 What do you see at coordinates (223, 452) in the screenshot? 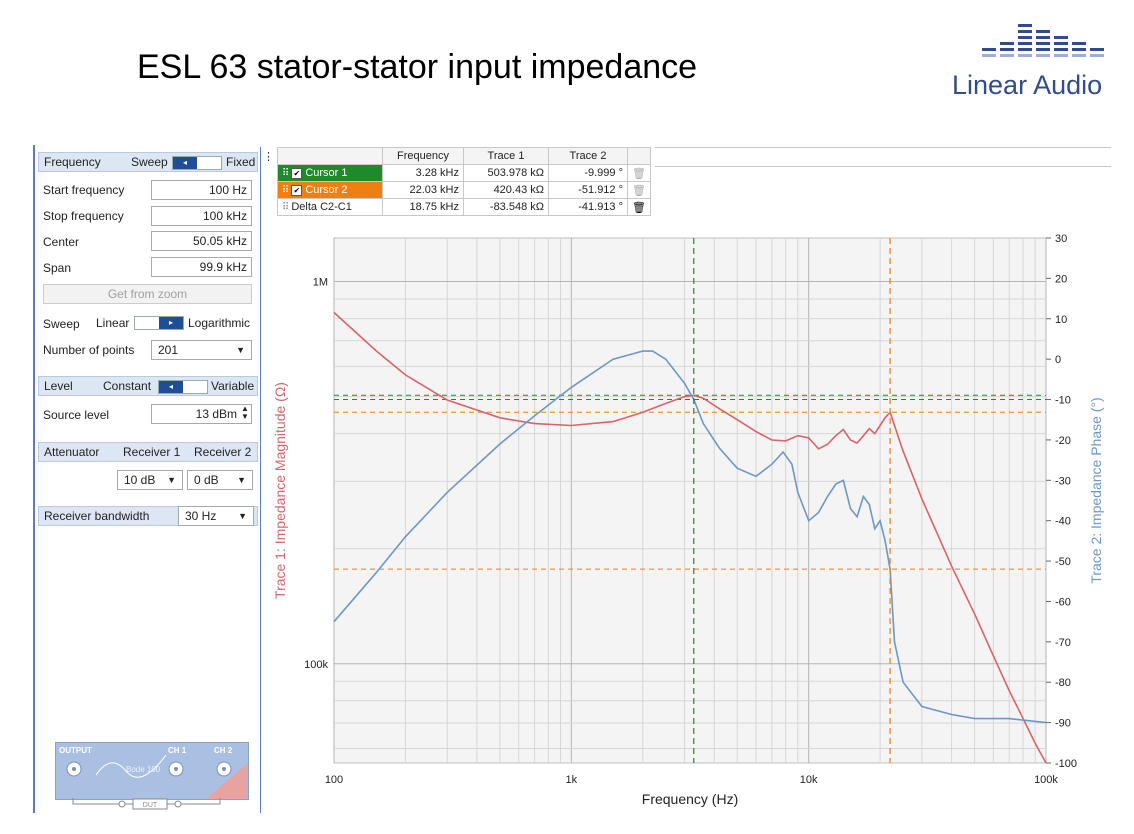
I see `receiver2-label: Receiver 2` at bounding box center [223, 452].